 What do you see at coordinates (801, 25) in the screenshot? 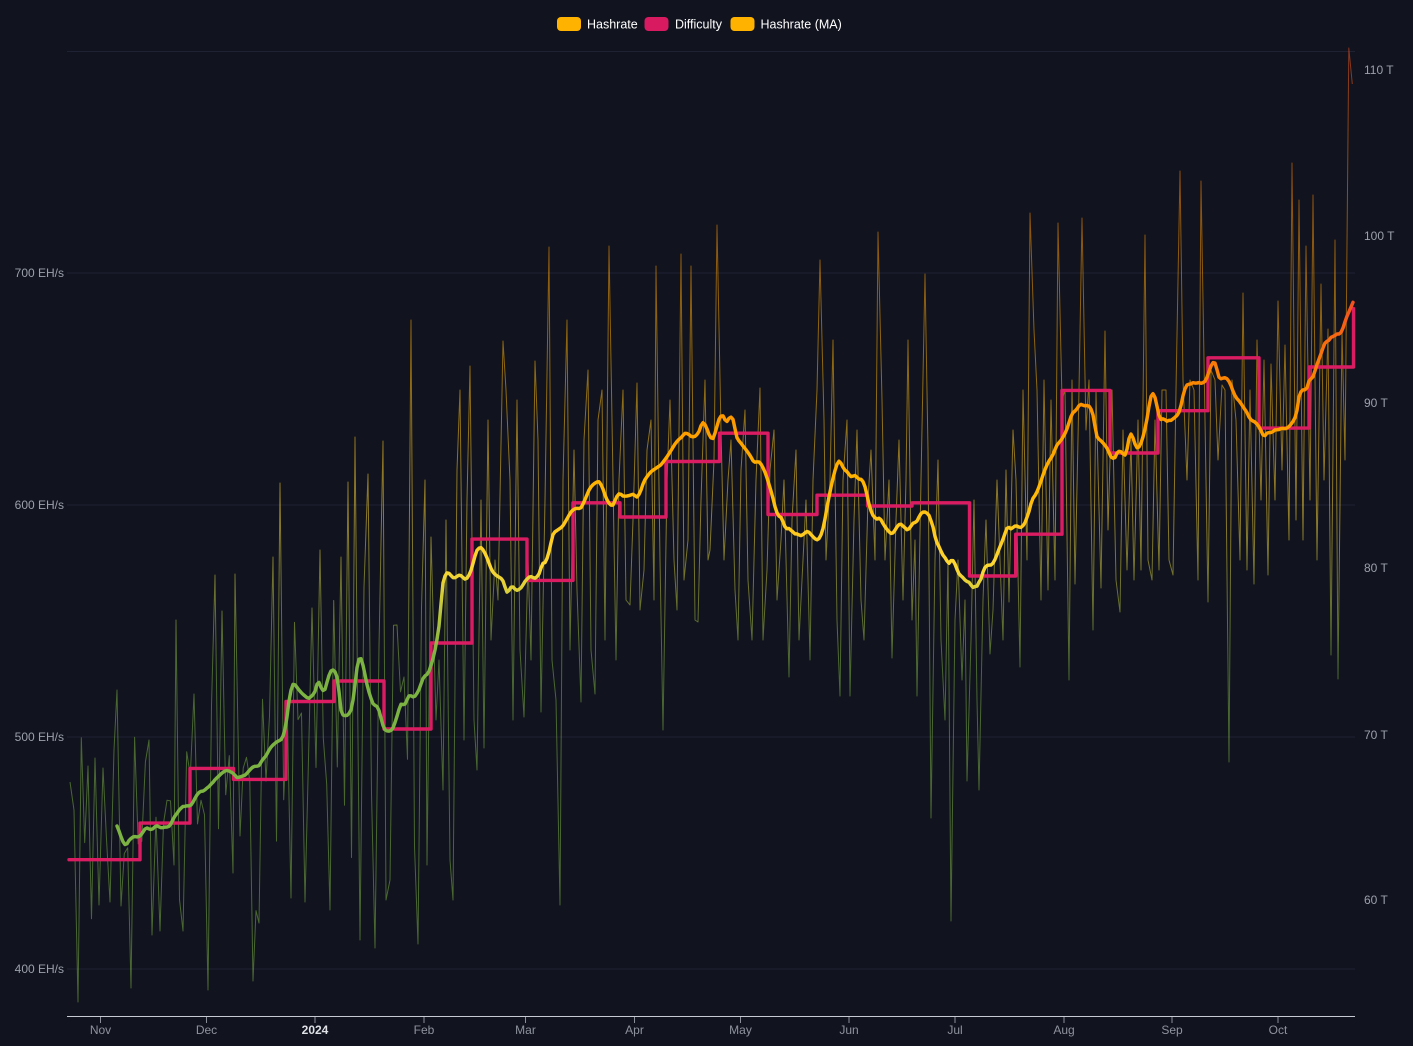
I see `svg-text: Hashrate (MA)` at bounding box center [801, 25].